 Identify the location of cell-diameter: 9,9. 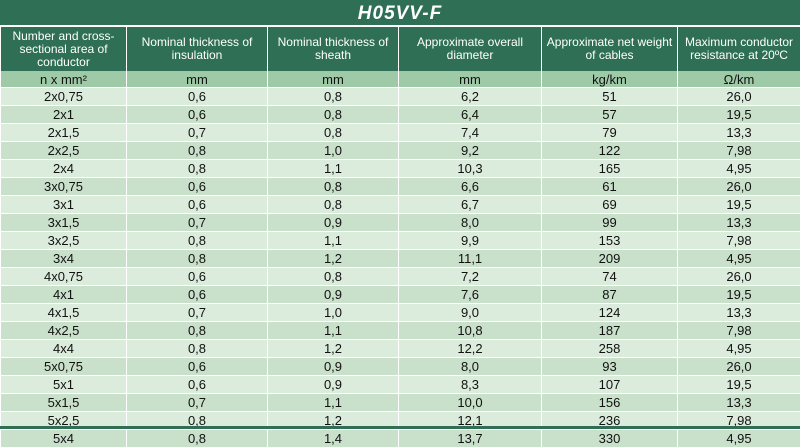
(470, 241).